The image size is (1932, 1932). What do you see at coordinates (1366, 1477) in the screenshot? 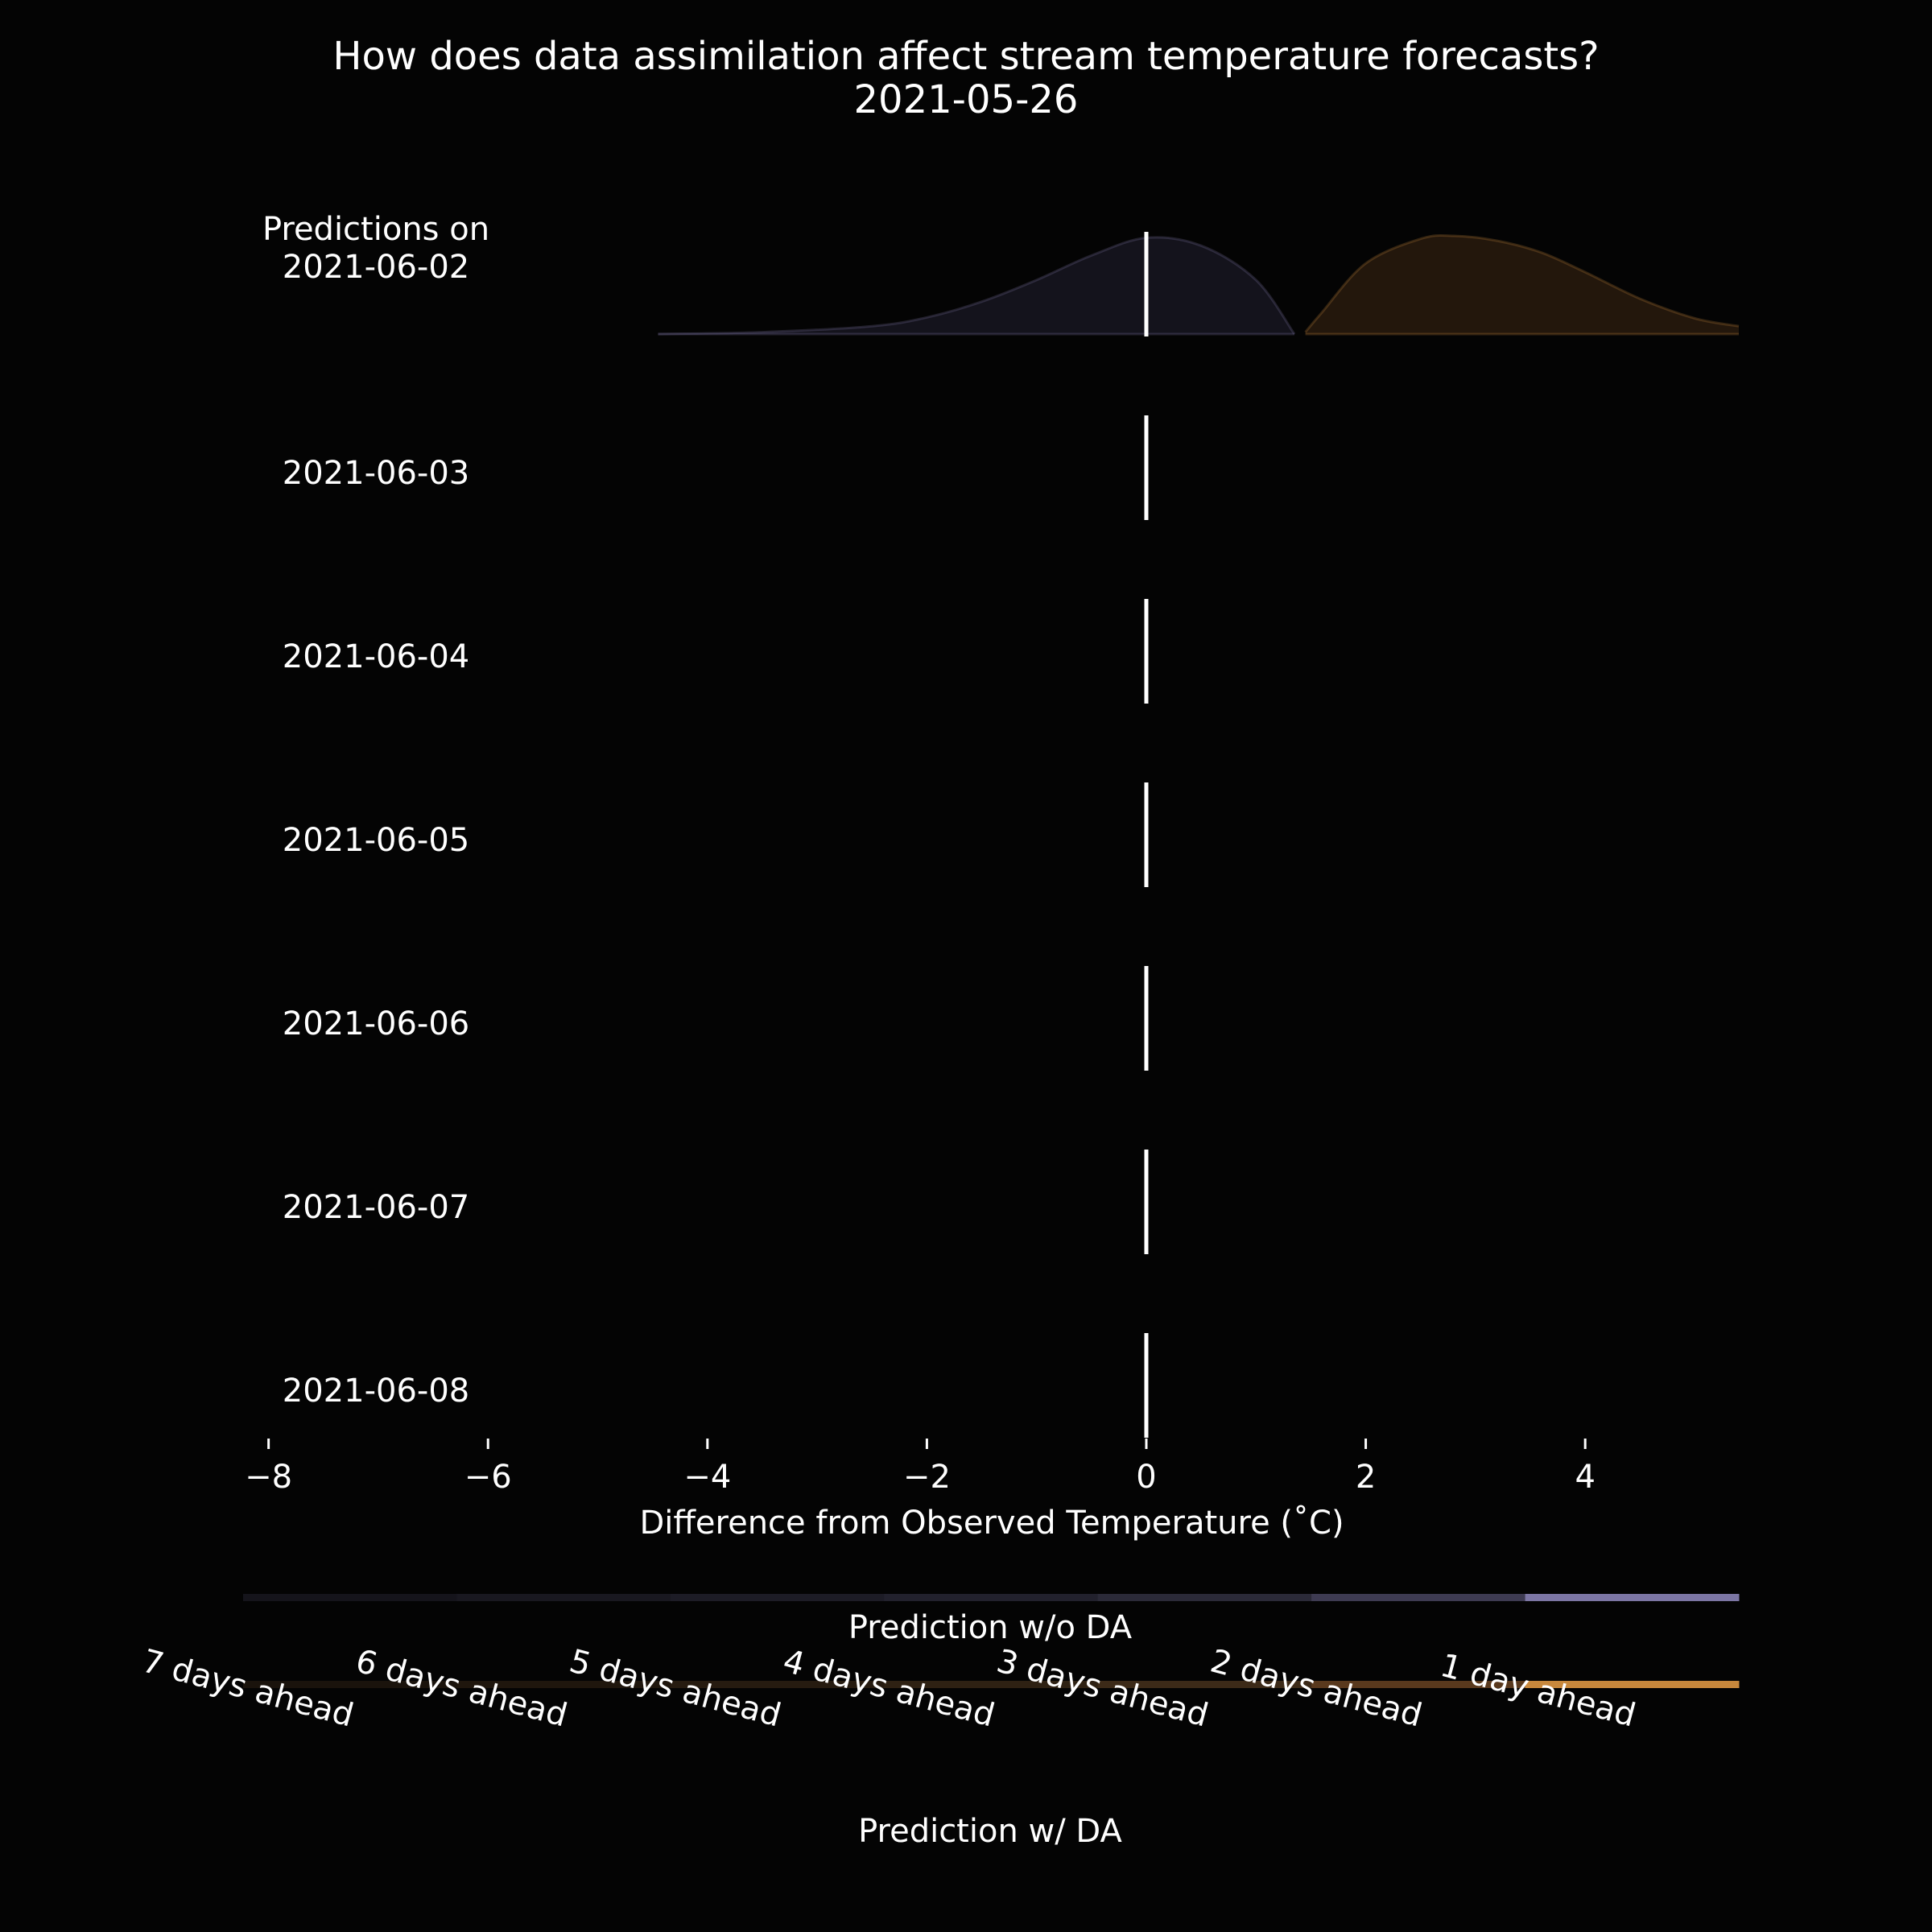
I see `x-tick-label: 2` at bounding box center [1366, 1477].